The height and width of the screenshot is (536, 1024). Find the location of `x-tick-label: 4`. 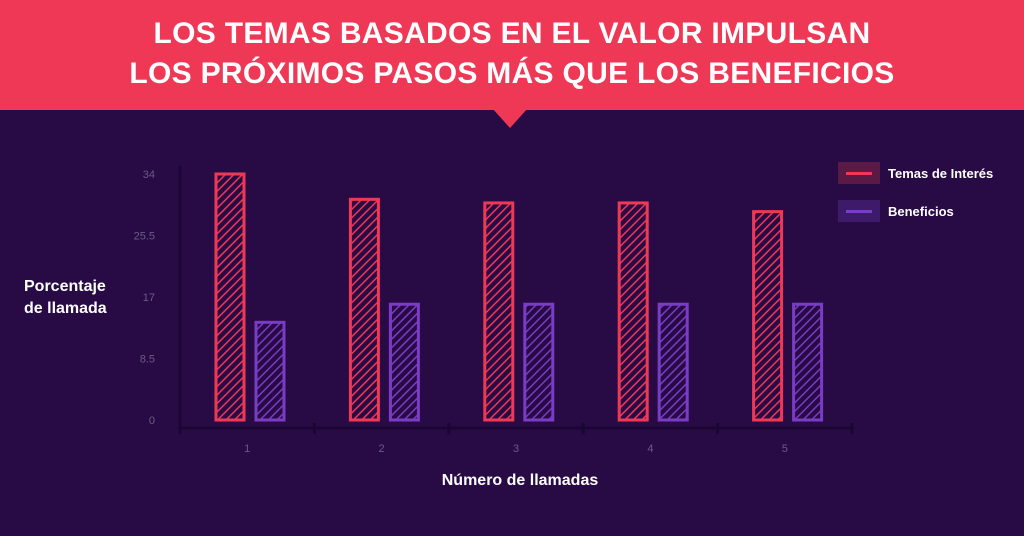

x-tick-label: 4 is located at coordinates (650, 449).